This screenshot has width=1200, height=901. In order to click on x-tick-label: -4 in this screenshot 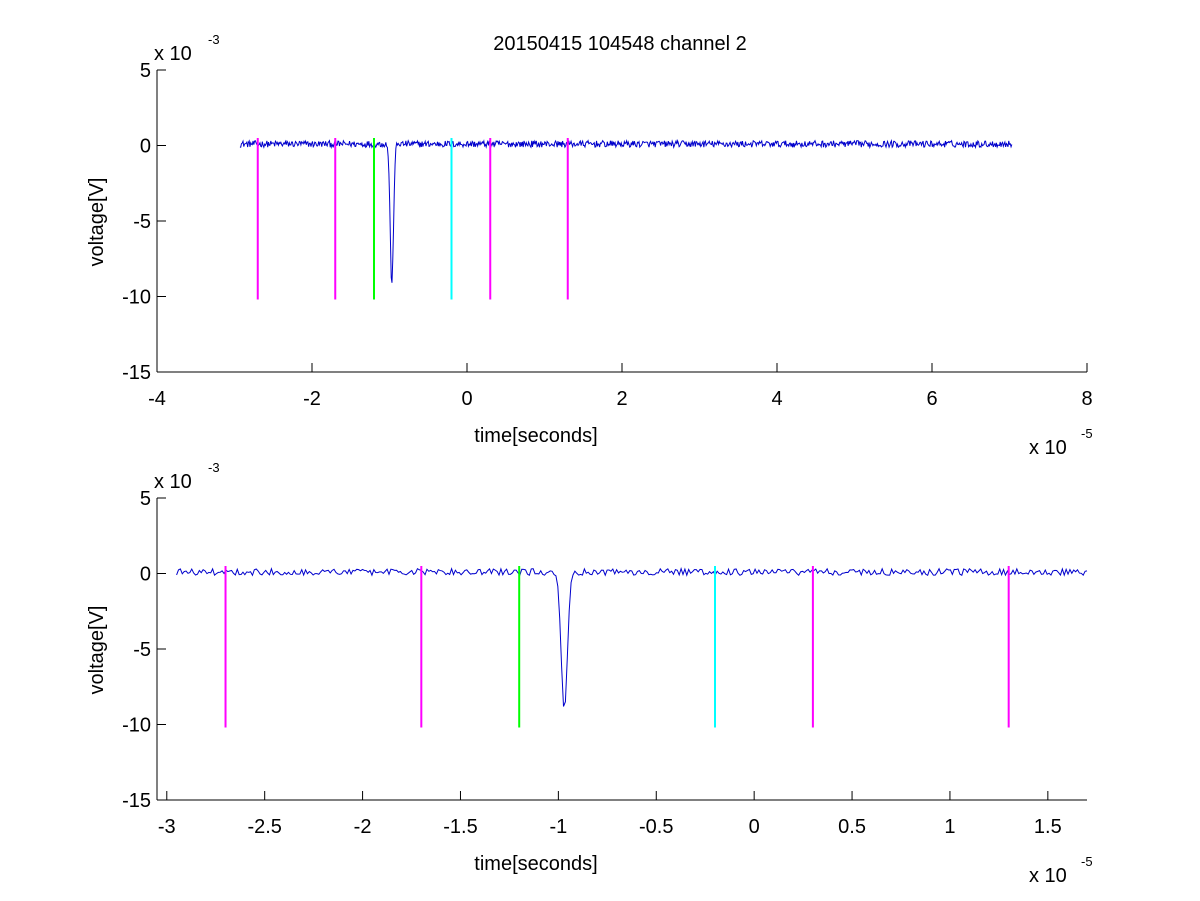, I will do `click(157, 399)`.